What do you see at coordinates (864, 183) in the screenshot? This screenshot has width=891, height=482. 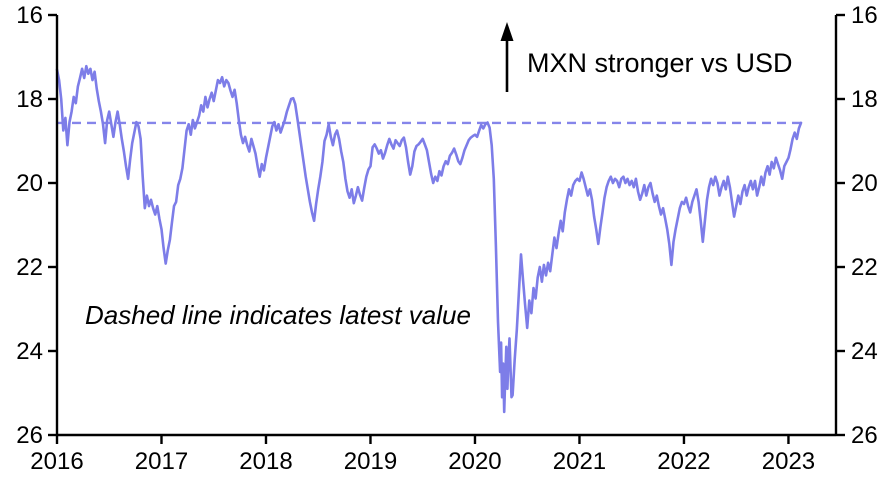 I see `y-axis-tick-label-right: 20` at bounding box center [864, 183].